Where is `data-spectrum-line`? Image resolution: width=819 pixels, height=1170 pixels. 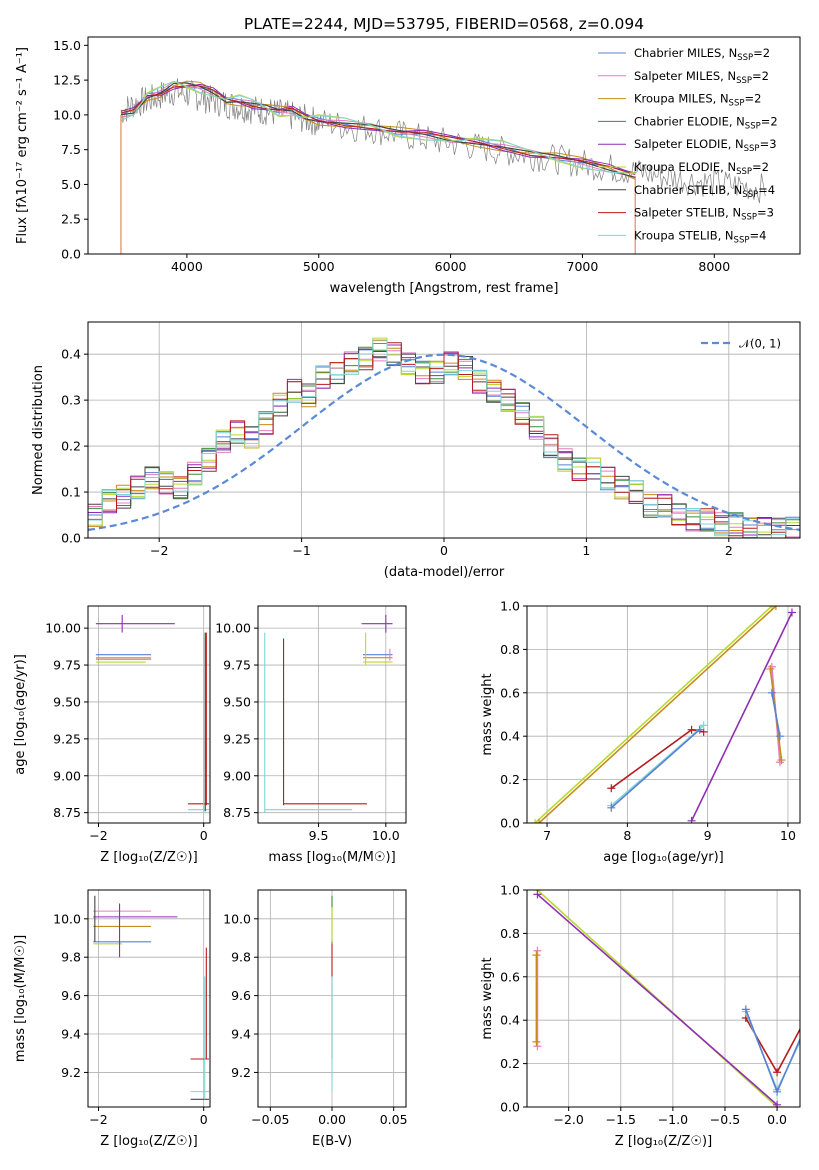
data-spectrum-line is located at coordinates (443, 141).